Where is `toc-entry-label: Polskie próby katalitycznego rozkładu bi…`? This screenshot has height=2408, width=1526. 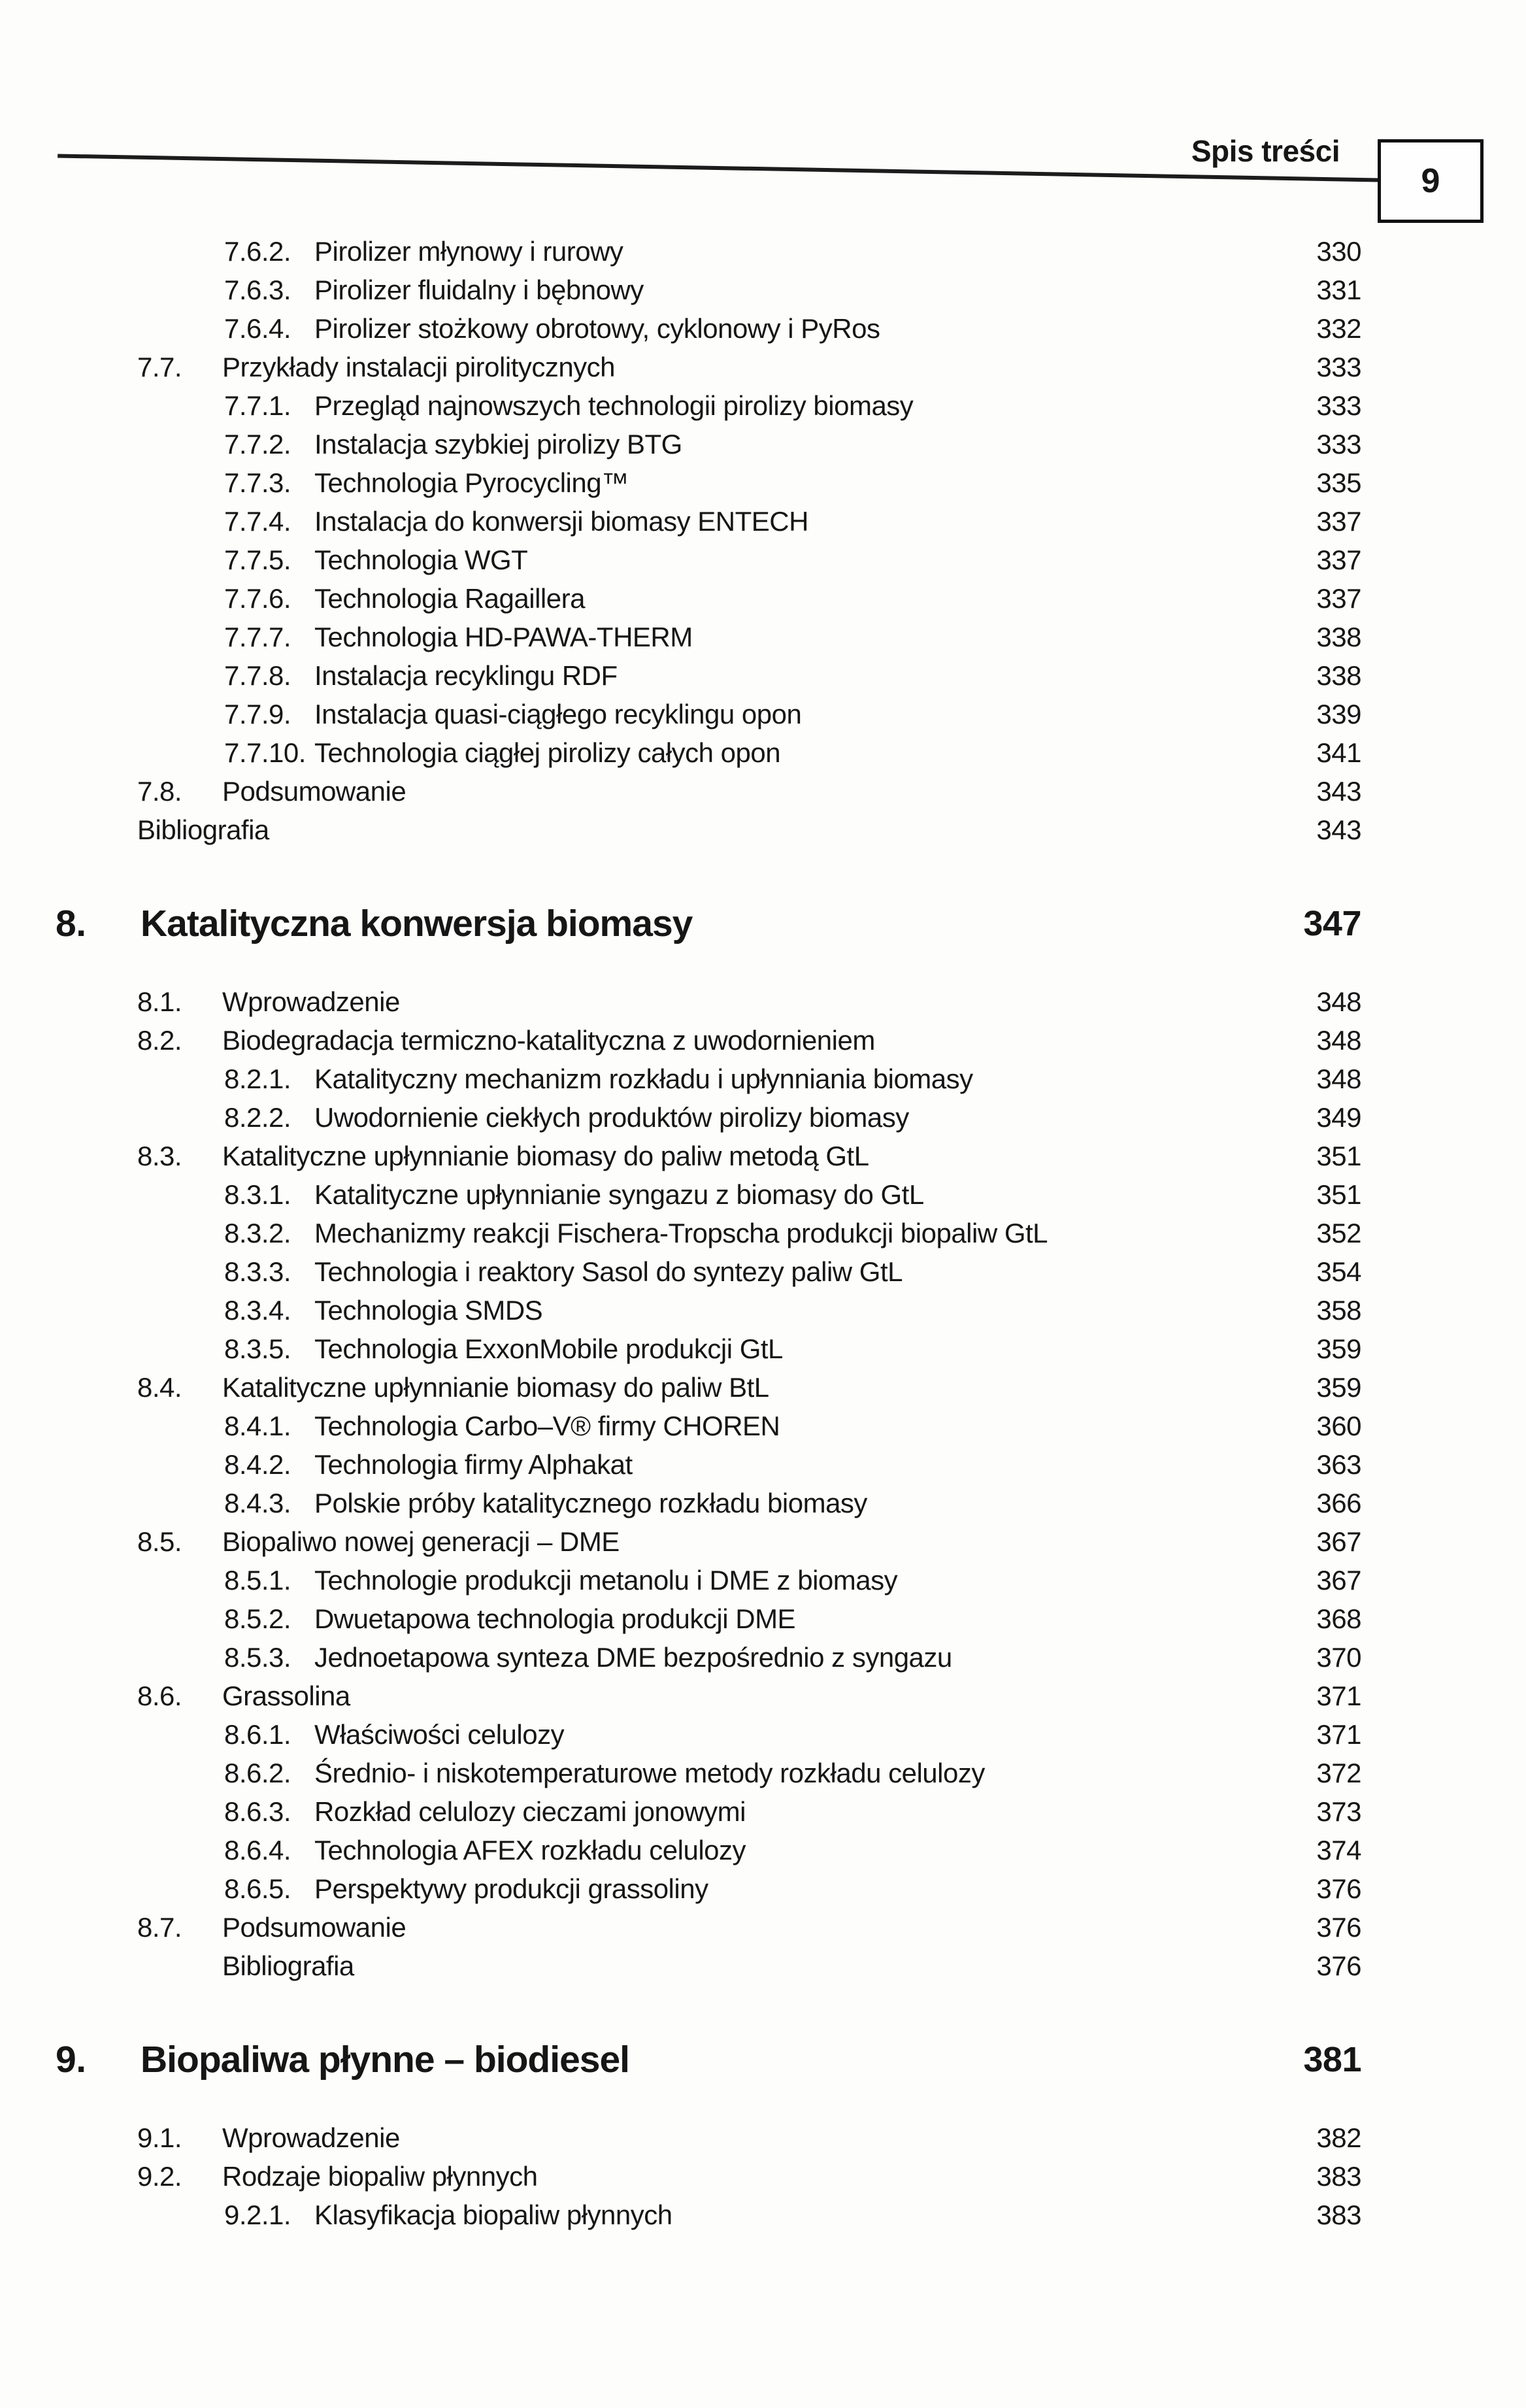
toc-entry-label: Polskie próby katalitycznego rozkładu bi… is located at coordinates (591, 1503).